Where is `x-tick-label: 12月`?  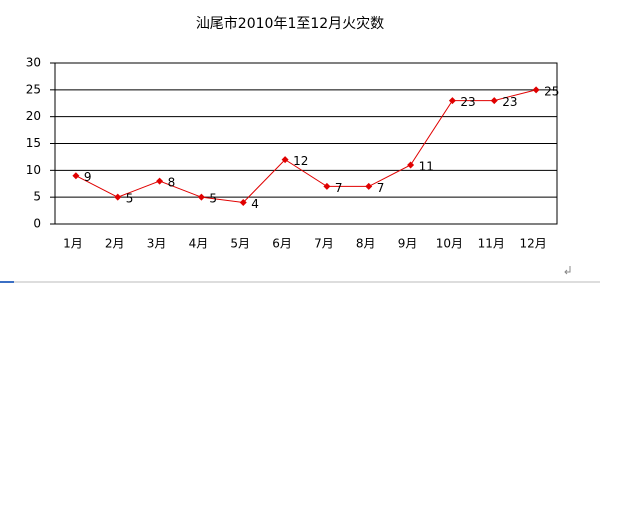
x-tick-label: 12月 is located at coordinates (532, 244).